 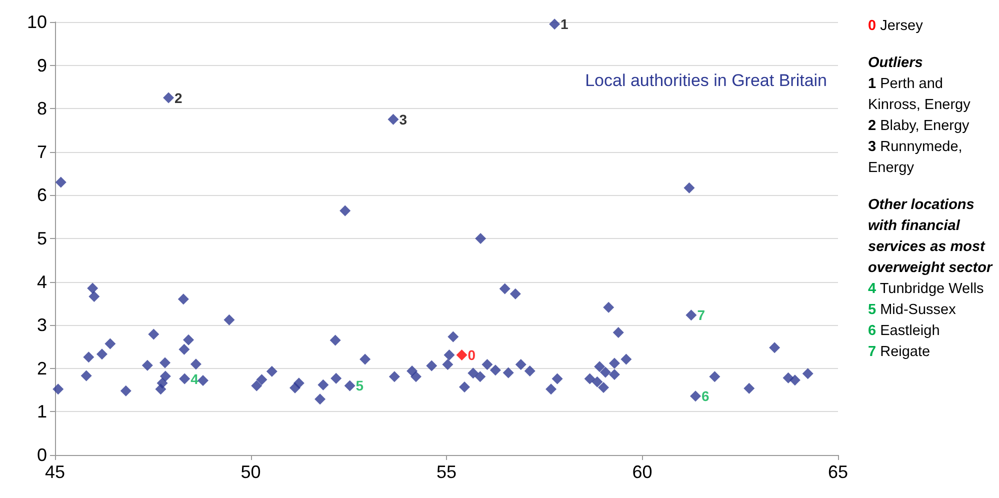 I want to click on x-tick-label: 55, so click(x=446, y=472).